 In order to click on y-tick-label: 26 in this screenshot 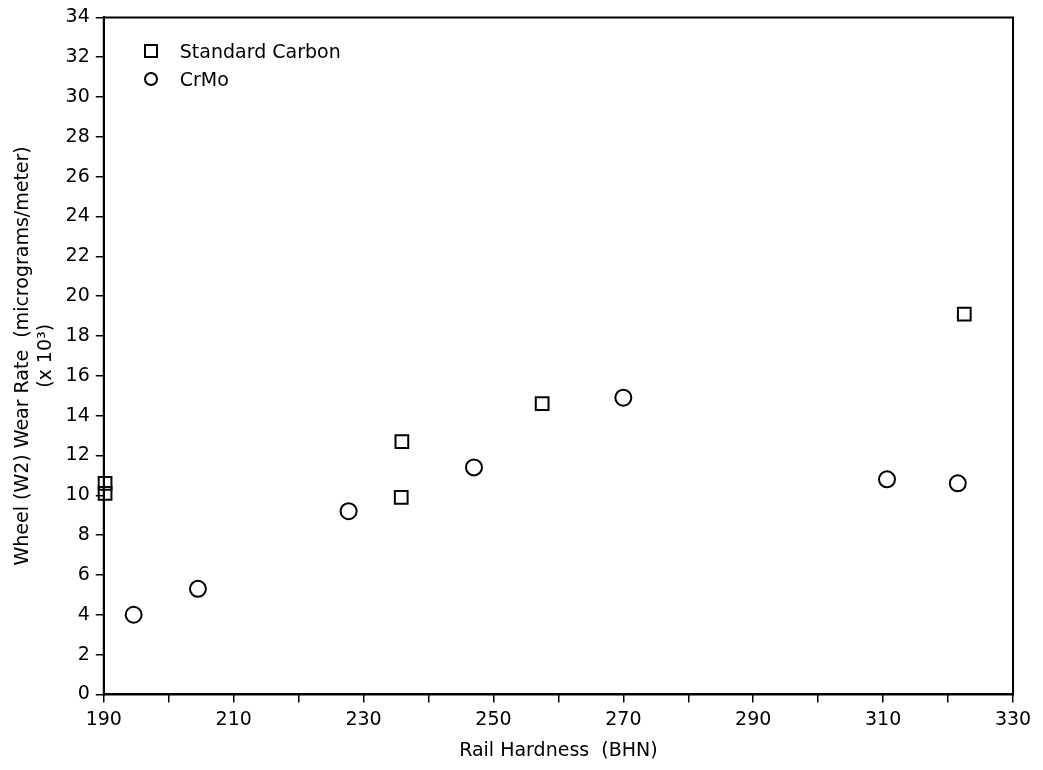, I will do `click(77, 174)`.